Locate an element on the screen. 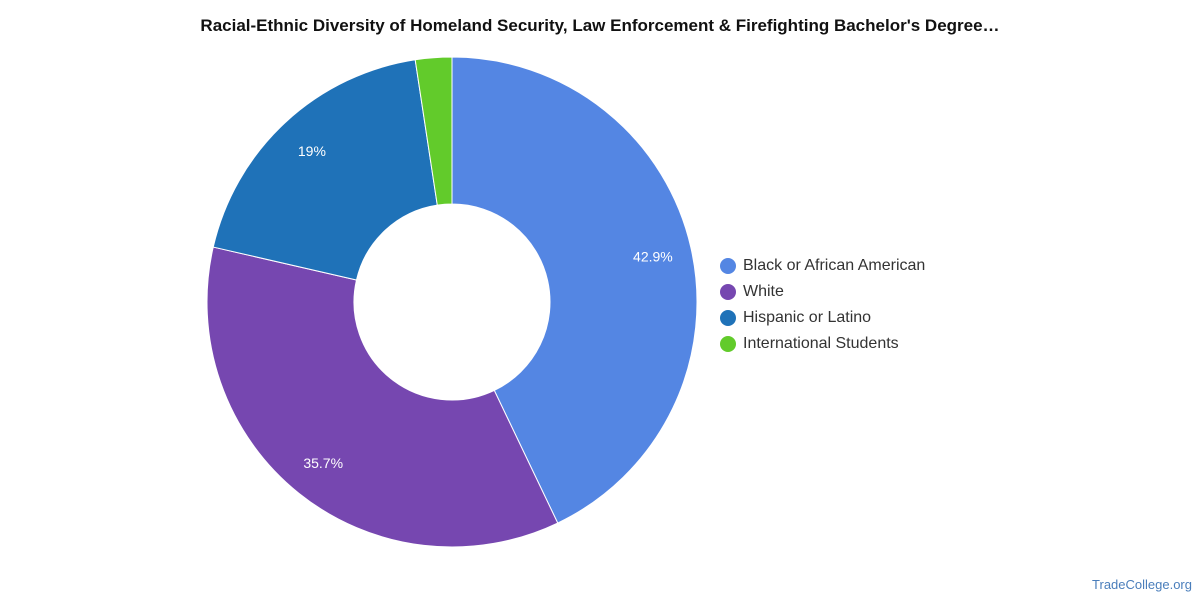 The image size is (1200, 600). legend-item-hispanic-or-latino: Hispanic or Latino is located at coordinates (822, 318).